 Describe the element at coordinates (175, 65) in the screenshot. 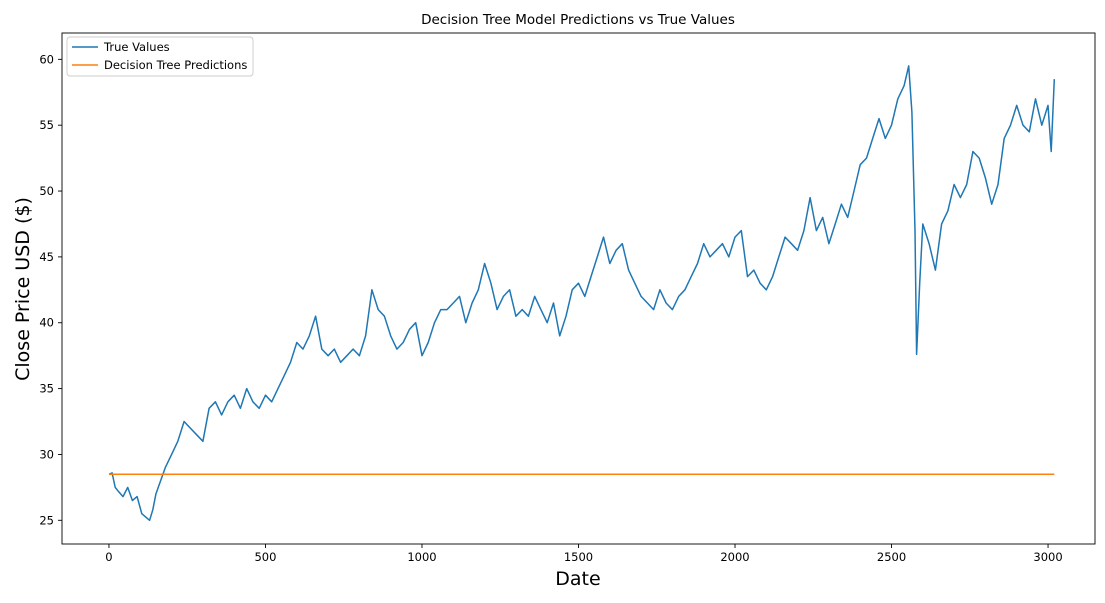

I see `legend-label-decision-tree-predictions: Decision Tree Predictions` at that location.